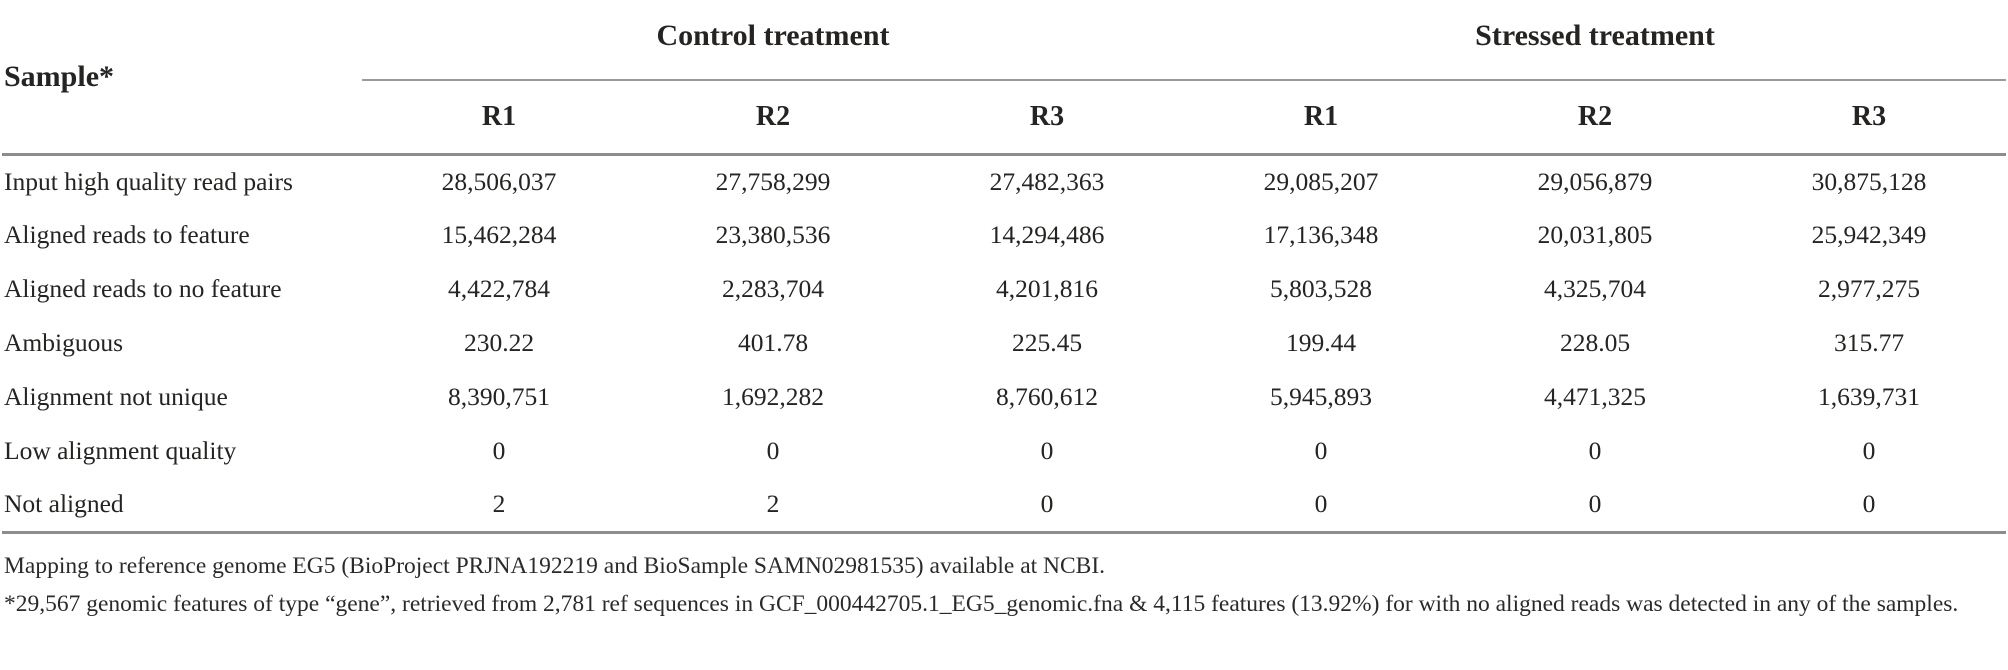 The image size is (2008, 670). Describe the element at coordinates (773, 118) in the screenshot. I see `replicate-header-control-r2: R2` at that location.